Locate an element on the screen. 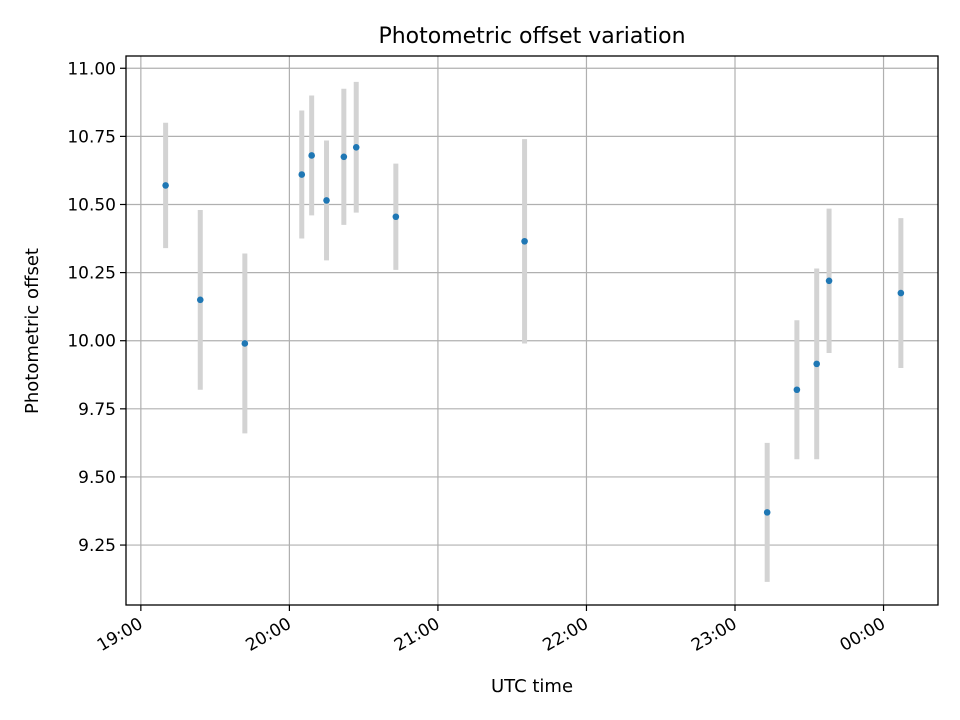 This screenshot has width=960, height=720. x-tick-label: 22:00 is located at coordinates (566, 635).